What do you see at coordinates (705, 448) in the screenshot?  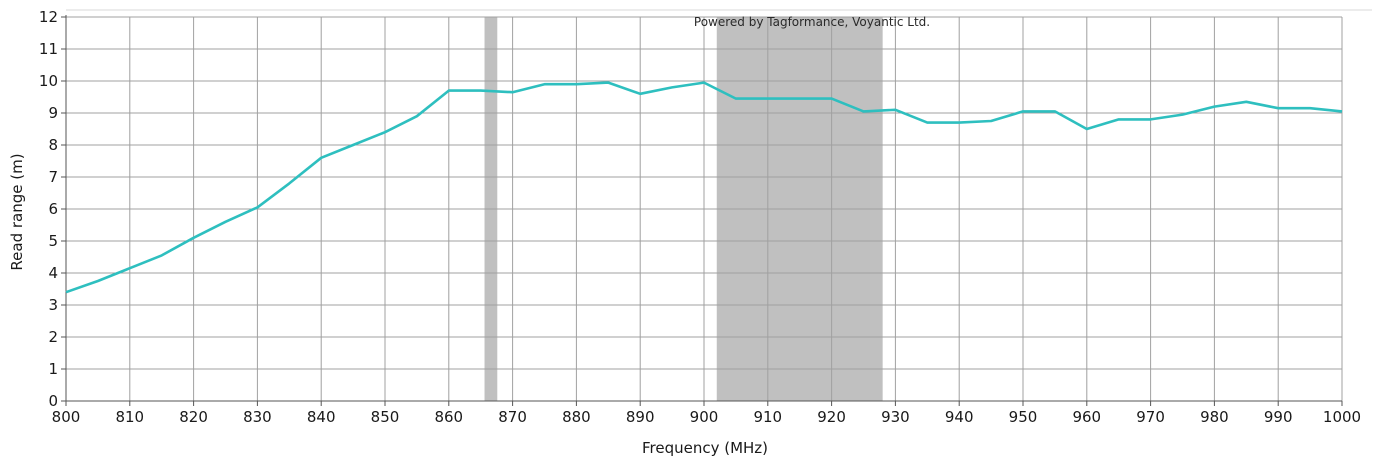 I see `x-axis-title: Frequency (MHz)` at bounding box center [705, 448].